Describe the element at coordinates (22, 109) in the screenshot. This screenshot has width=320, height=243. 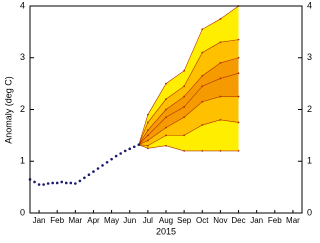
I see `y-tick-label: 2` at that location.